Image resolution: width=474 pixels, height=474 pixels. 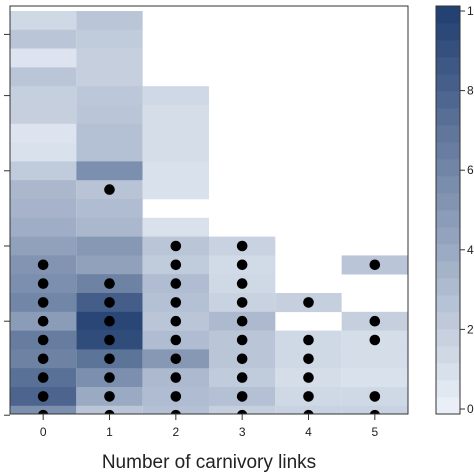 What do you see at coordinates (7, 224) in the screenshot?
I see `y-axis-ticks` at bounding box center [7, 224].